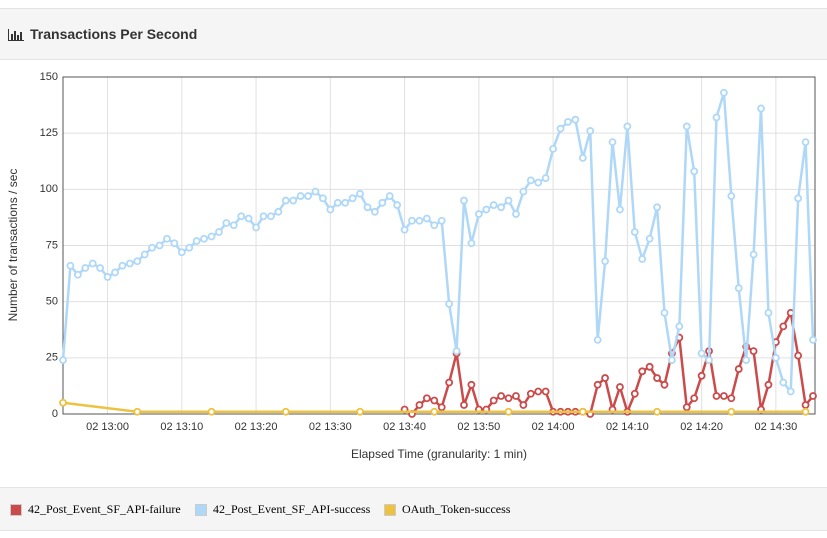 Image resolution: width=827 pixels, height=538 pixels. Describe the element at coordinates (439, 454) in the screenshot. I see `x-axis-label: Elapsed Time (granularity: 1 min)` at that location.